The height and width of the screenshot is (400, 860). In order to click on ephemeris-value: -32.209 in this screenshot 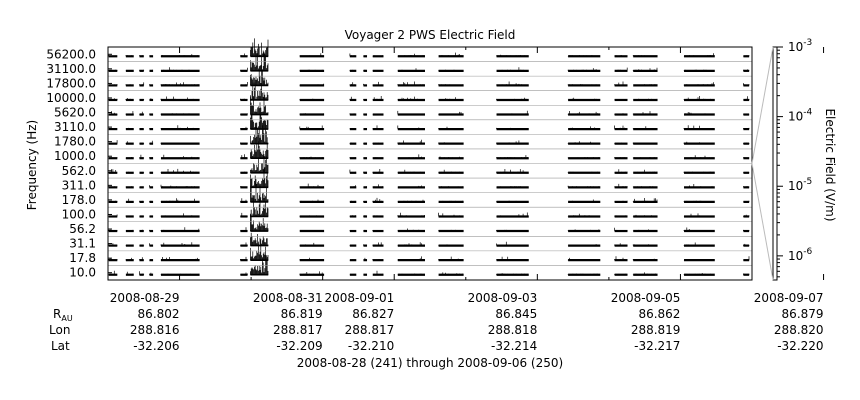, I will do `click(299, 346)`.